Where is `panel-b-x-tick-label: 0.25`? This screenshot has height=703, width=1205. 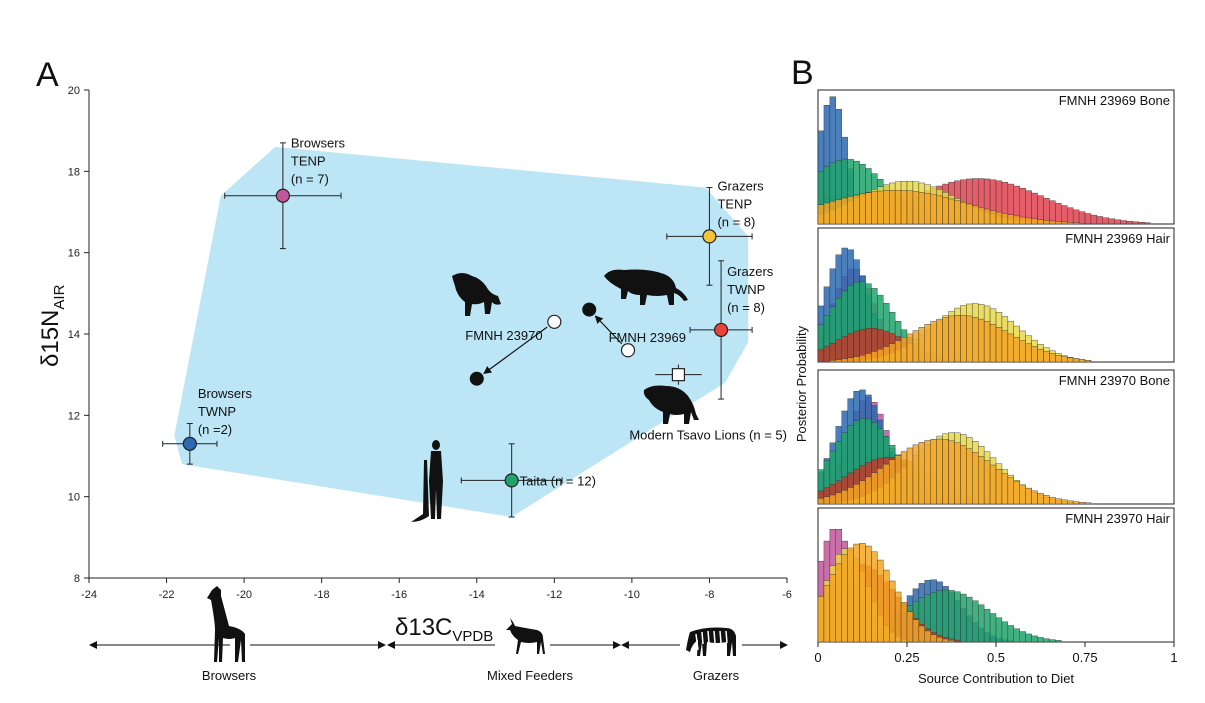
panel-b-x-tick-label: 0.25 is located at coordinates (906, 657).